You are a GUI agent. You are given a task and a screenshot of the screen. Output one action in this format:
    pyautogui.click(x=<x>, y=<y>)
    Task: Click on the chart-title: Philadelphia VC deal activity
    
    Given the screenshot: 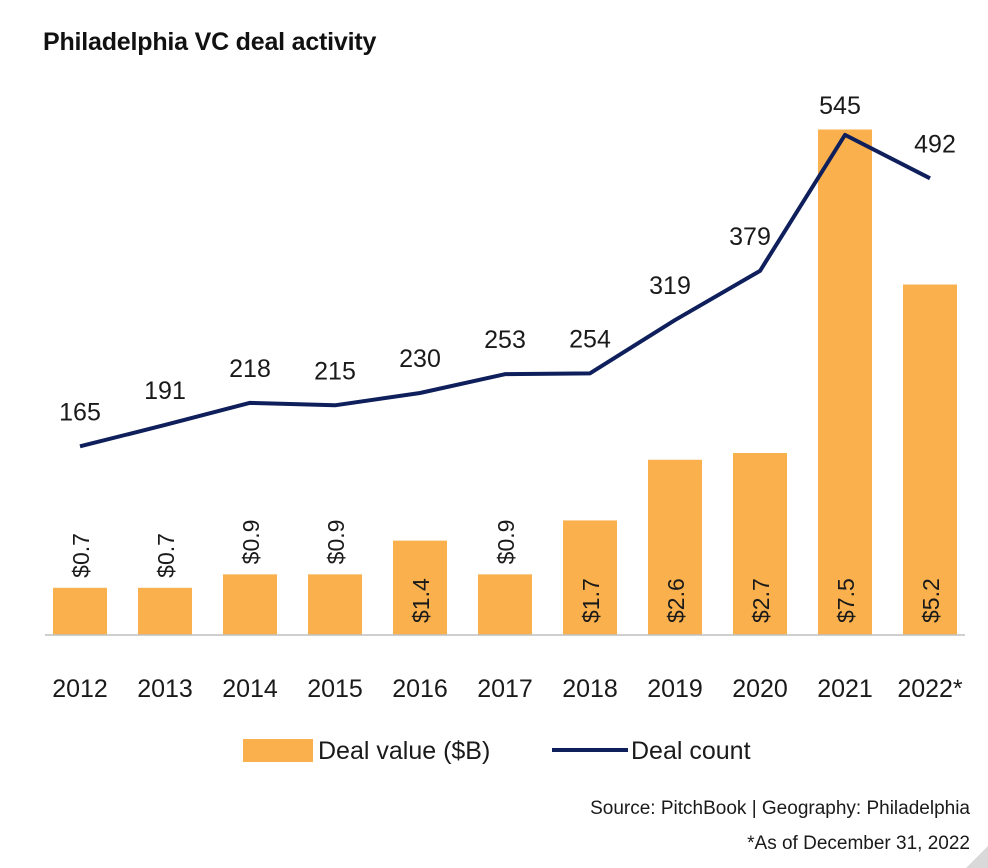 What is the action you would take?
    pyautogui.click(x=210, y=42)
    